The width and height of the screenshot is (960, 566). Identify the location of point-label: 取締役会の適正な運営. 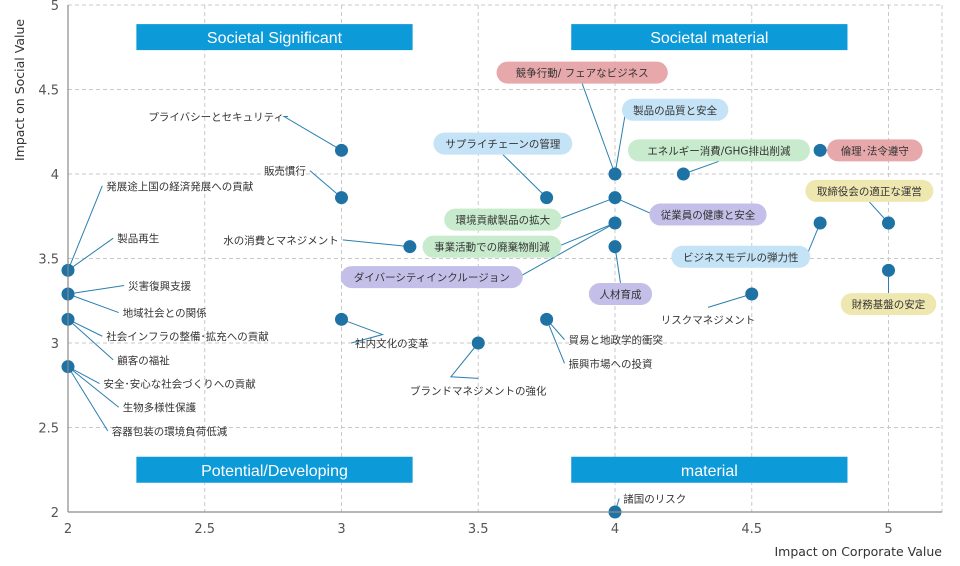
(869, 191).